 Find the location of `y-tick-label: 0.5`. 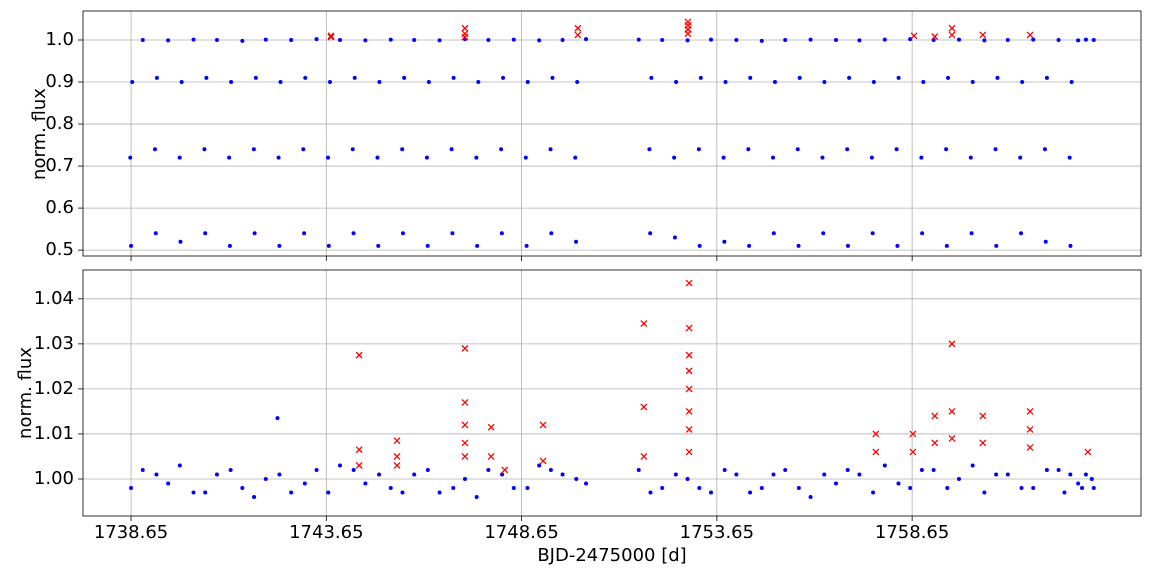

y-tick-label: 0.5 is located at coordinates (59, 249).